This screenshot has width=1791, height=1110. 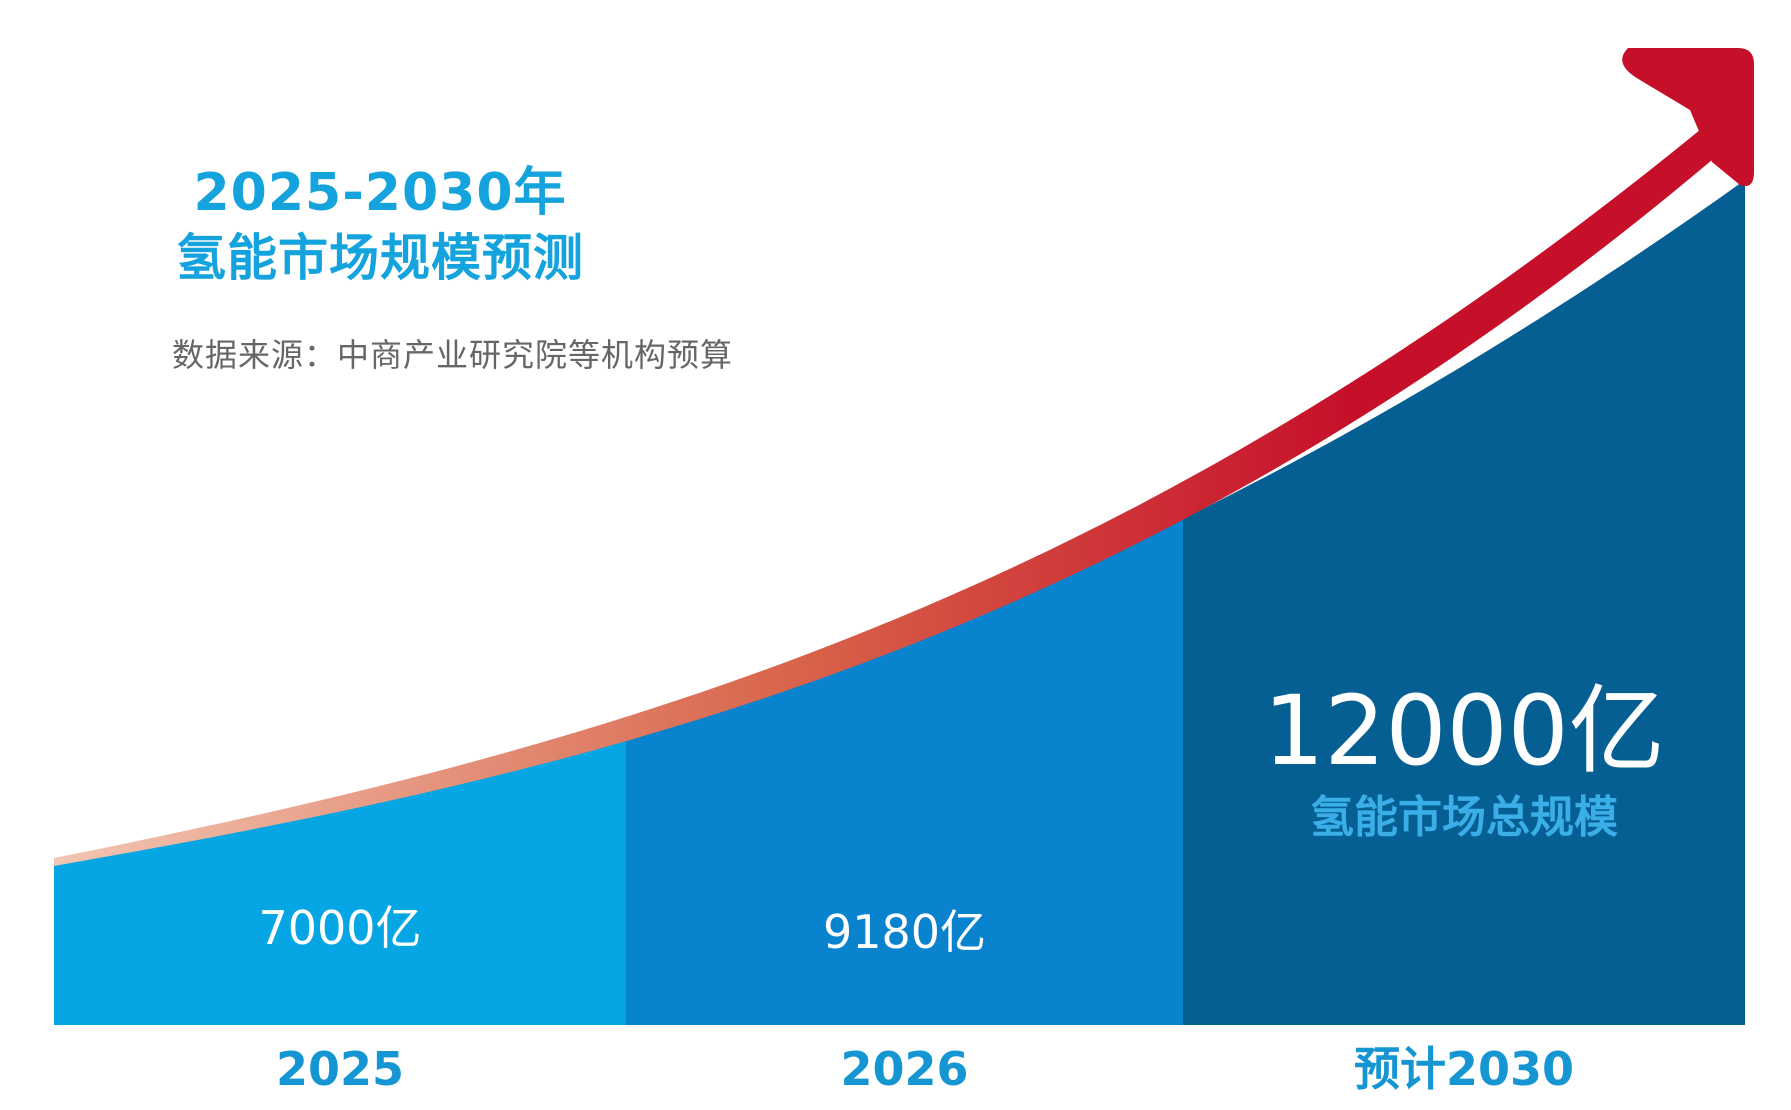 What do you see at coordinates (1464, 817) in the screenshot?
I see `highlight-subtitle: 氢能市场总规模` at bounding box center [1464, 817].